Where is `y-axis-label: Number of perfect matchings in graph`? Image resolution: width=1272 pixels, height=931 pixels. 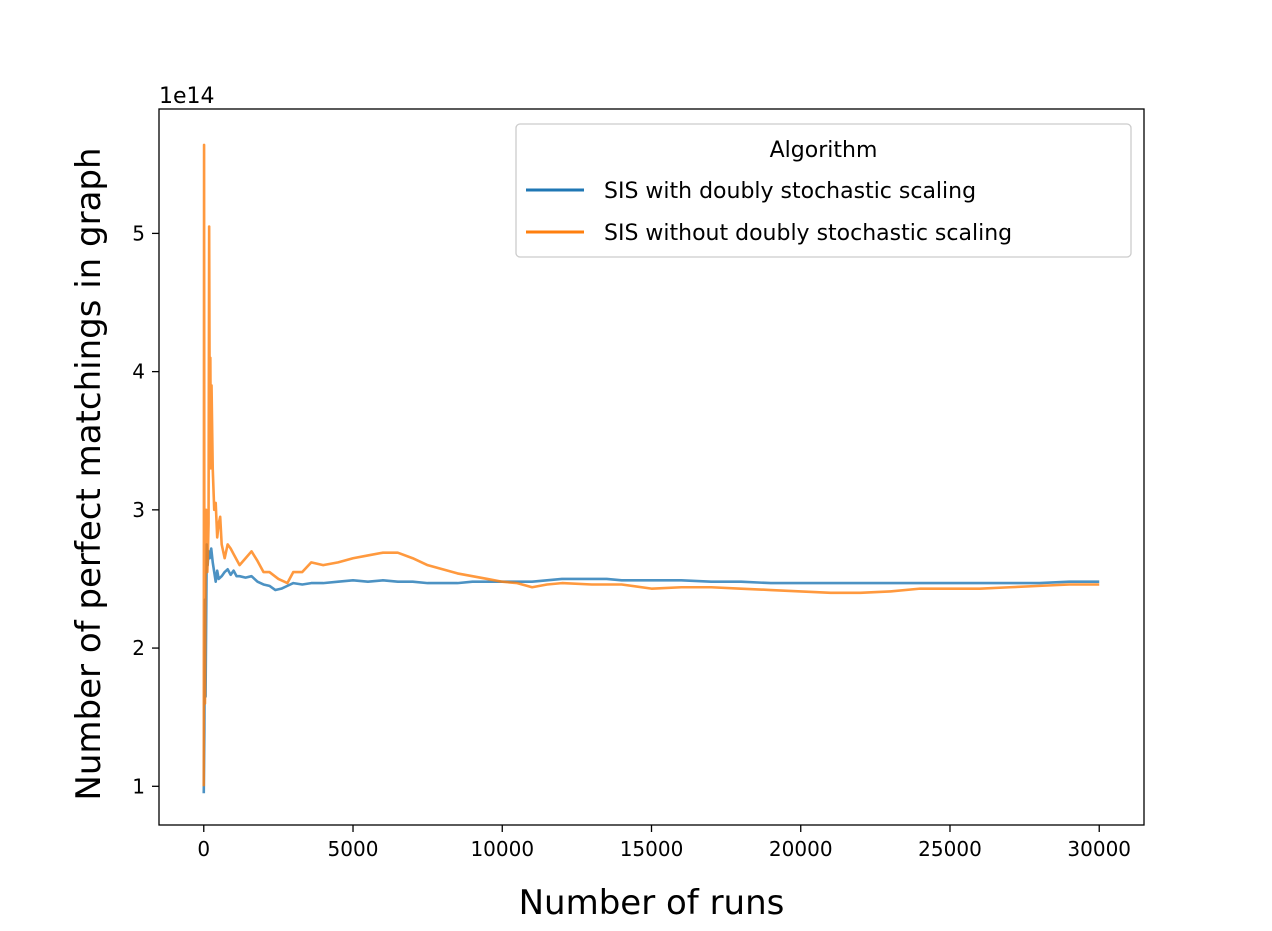
y-axis-label: Number of perfect matchings in graph is located at coordinates (89, 473).